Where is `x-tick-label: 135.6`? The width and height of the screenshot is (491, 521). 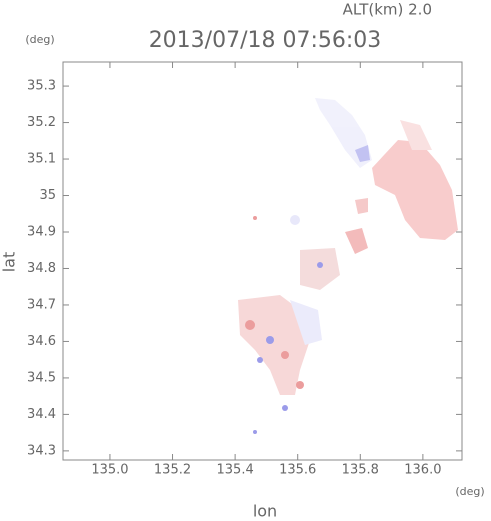 x-tick-label: 135.6 is located at coordinates (297, 470).